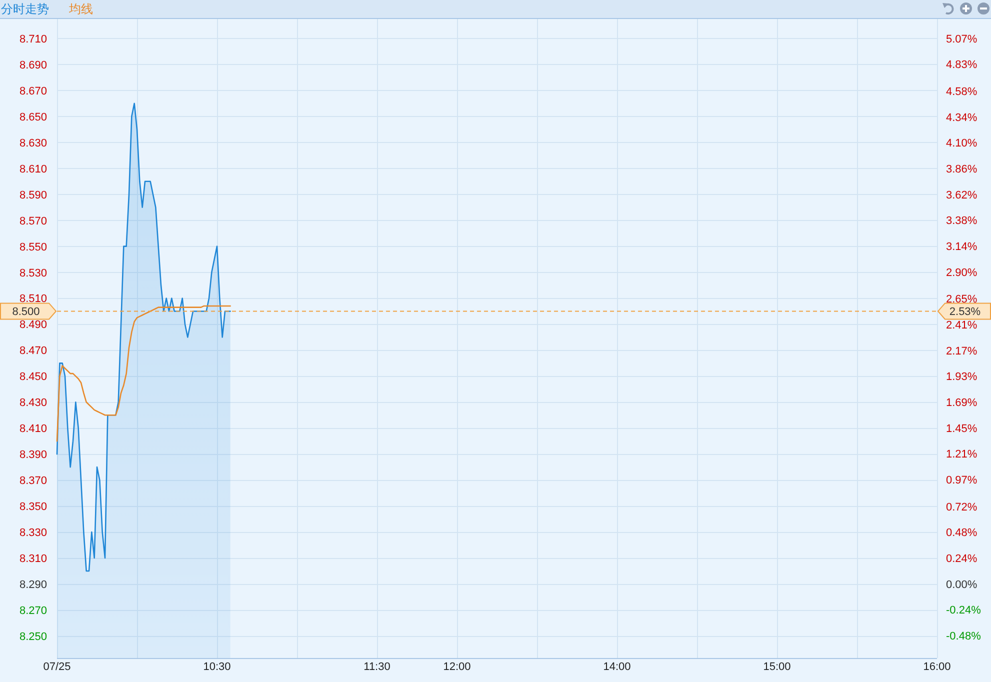 This screenshot has height=682, width=991. What do you see at coordinates (964, 636) in the screenshot?
I see `y2-tick-label: -0.48%` at bounding box center [964, 636].